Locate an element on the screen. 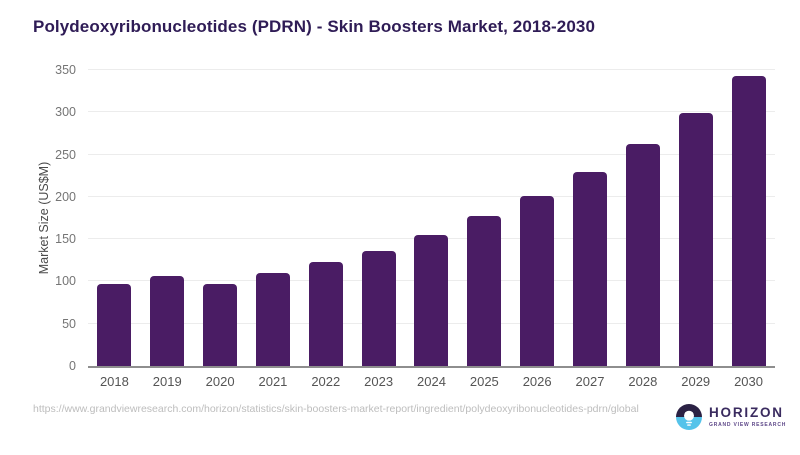 Image resolution: width=800 pixels, height=455 pixels. brand-subtitle: GRAND VIEW RESEARCH is located at coordinates (748, 425).